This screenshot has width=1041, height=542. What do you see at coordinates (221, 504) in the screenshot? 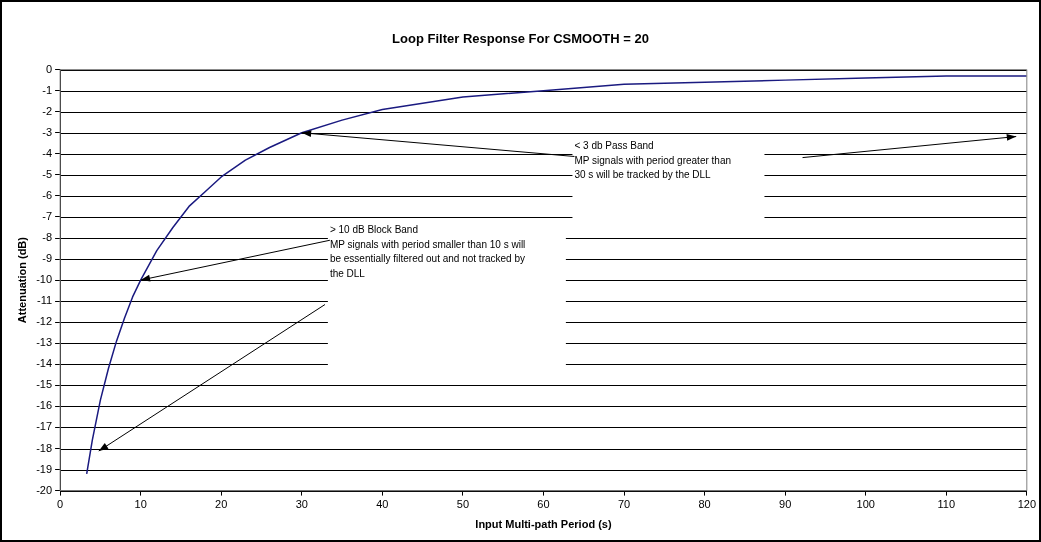
I see `x-tick-label: 20` at bounding box center [221, 504].